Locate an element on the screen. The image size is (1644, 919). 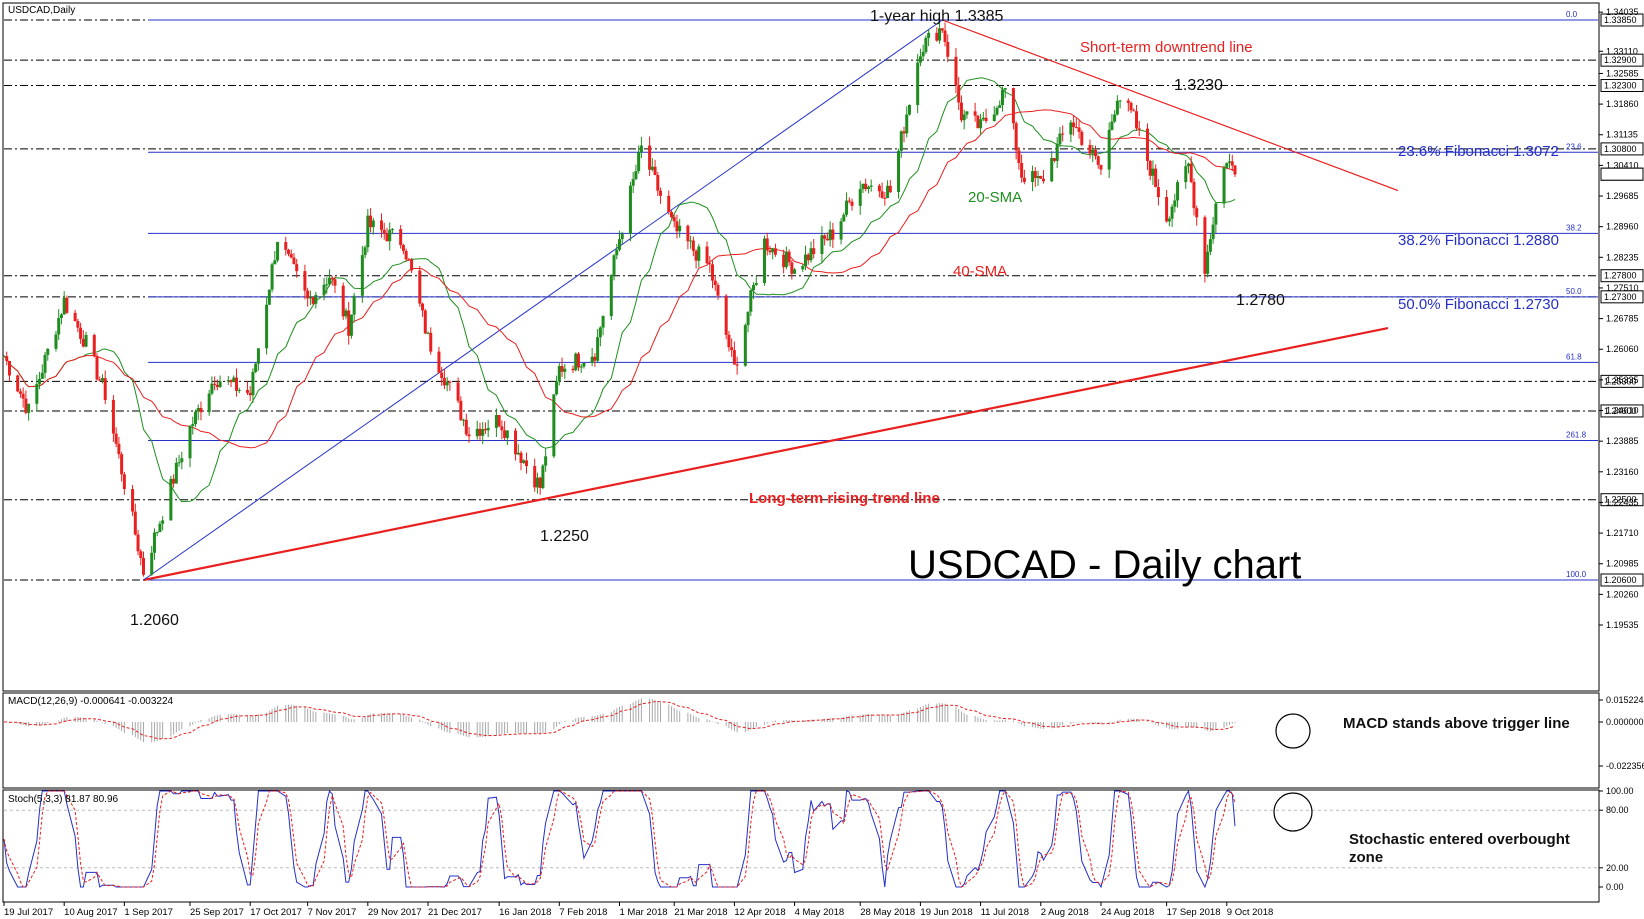
price-tick-label: 1.23160 is located at coordinates (1622, 472).